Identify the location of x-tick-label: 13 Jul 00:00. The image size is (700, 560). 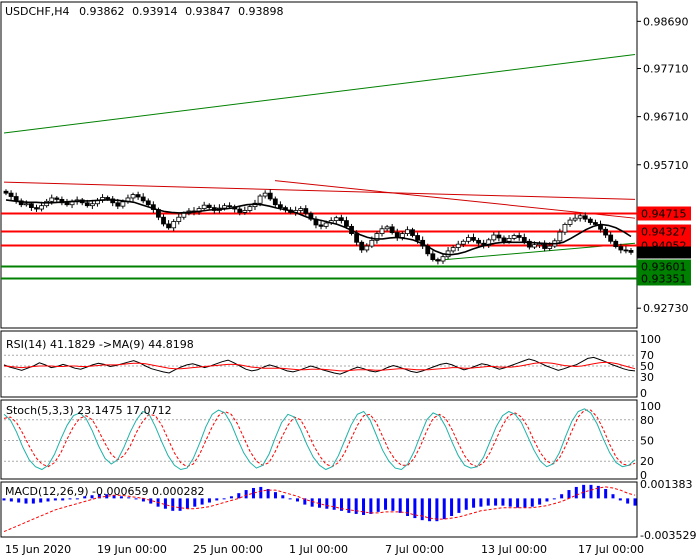
(514, 549).